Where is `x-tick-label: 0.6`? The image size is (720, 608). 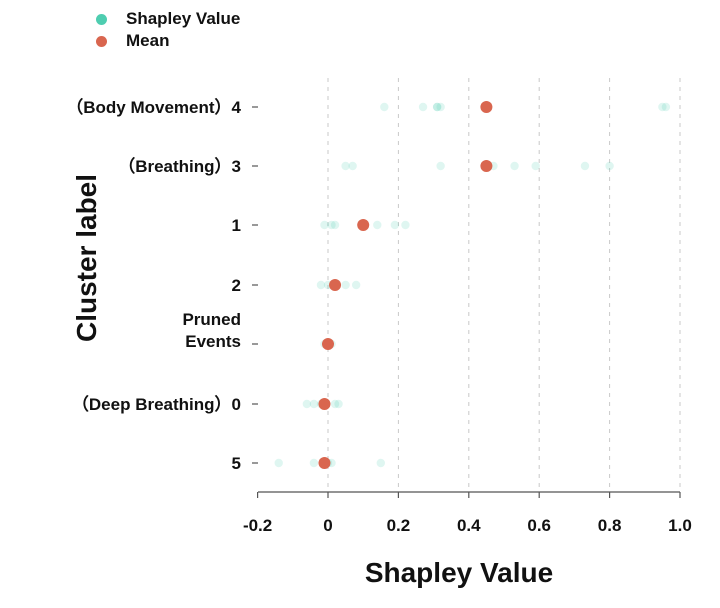 x-tick-label: 0.6 is located at coordinates (539, 525).